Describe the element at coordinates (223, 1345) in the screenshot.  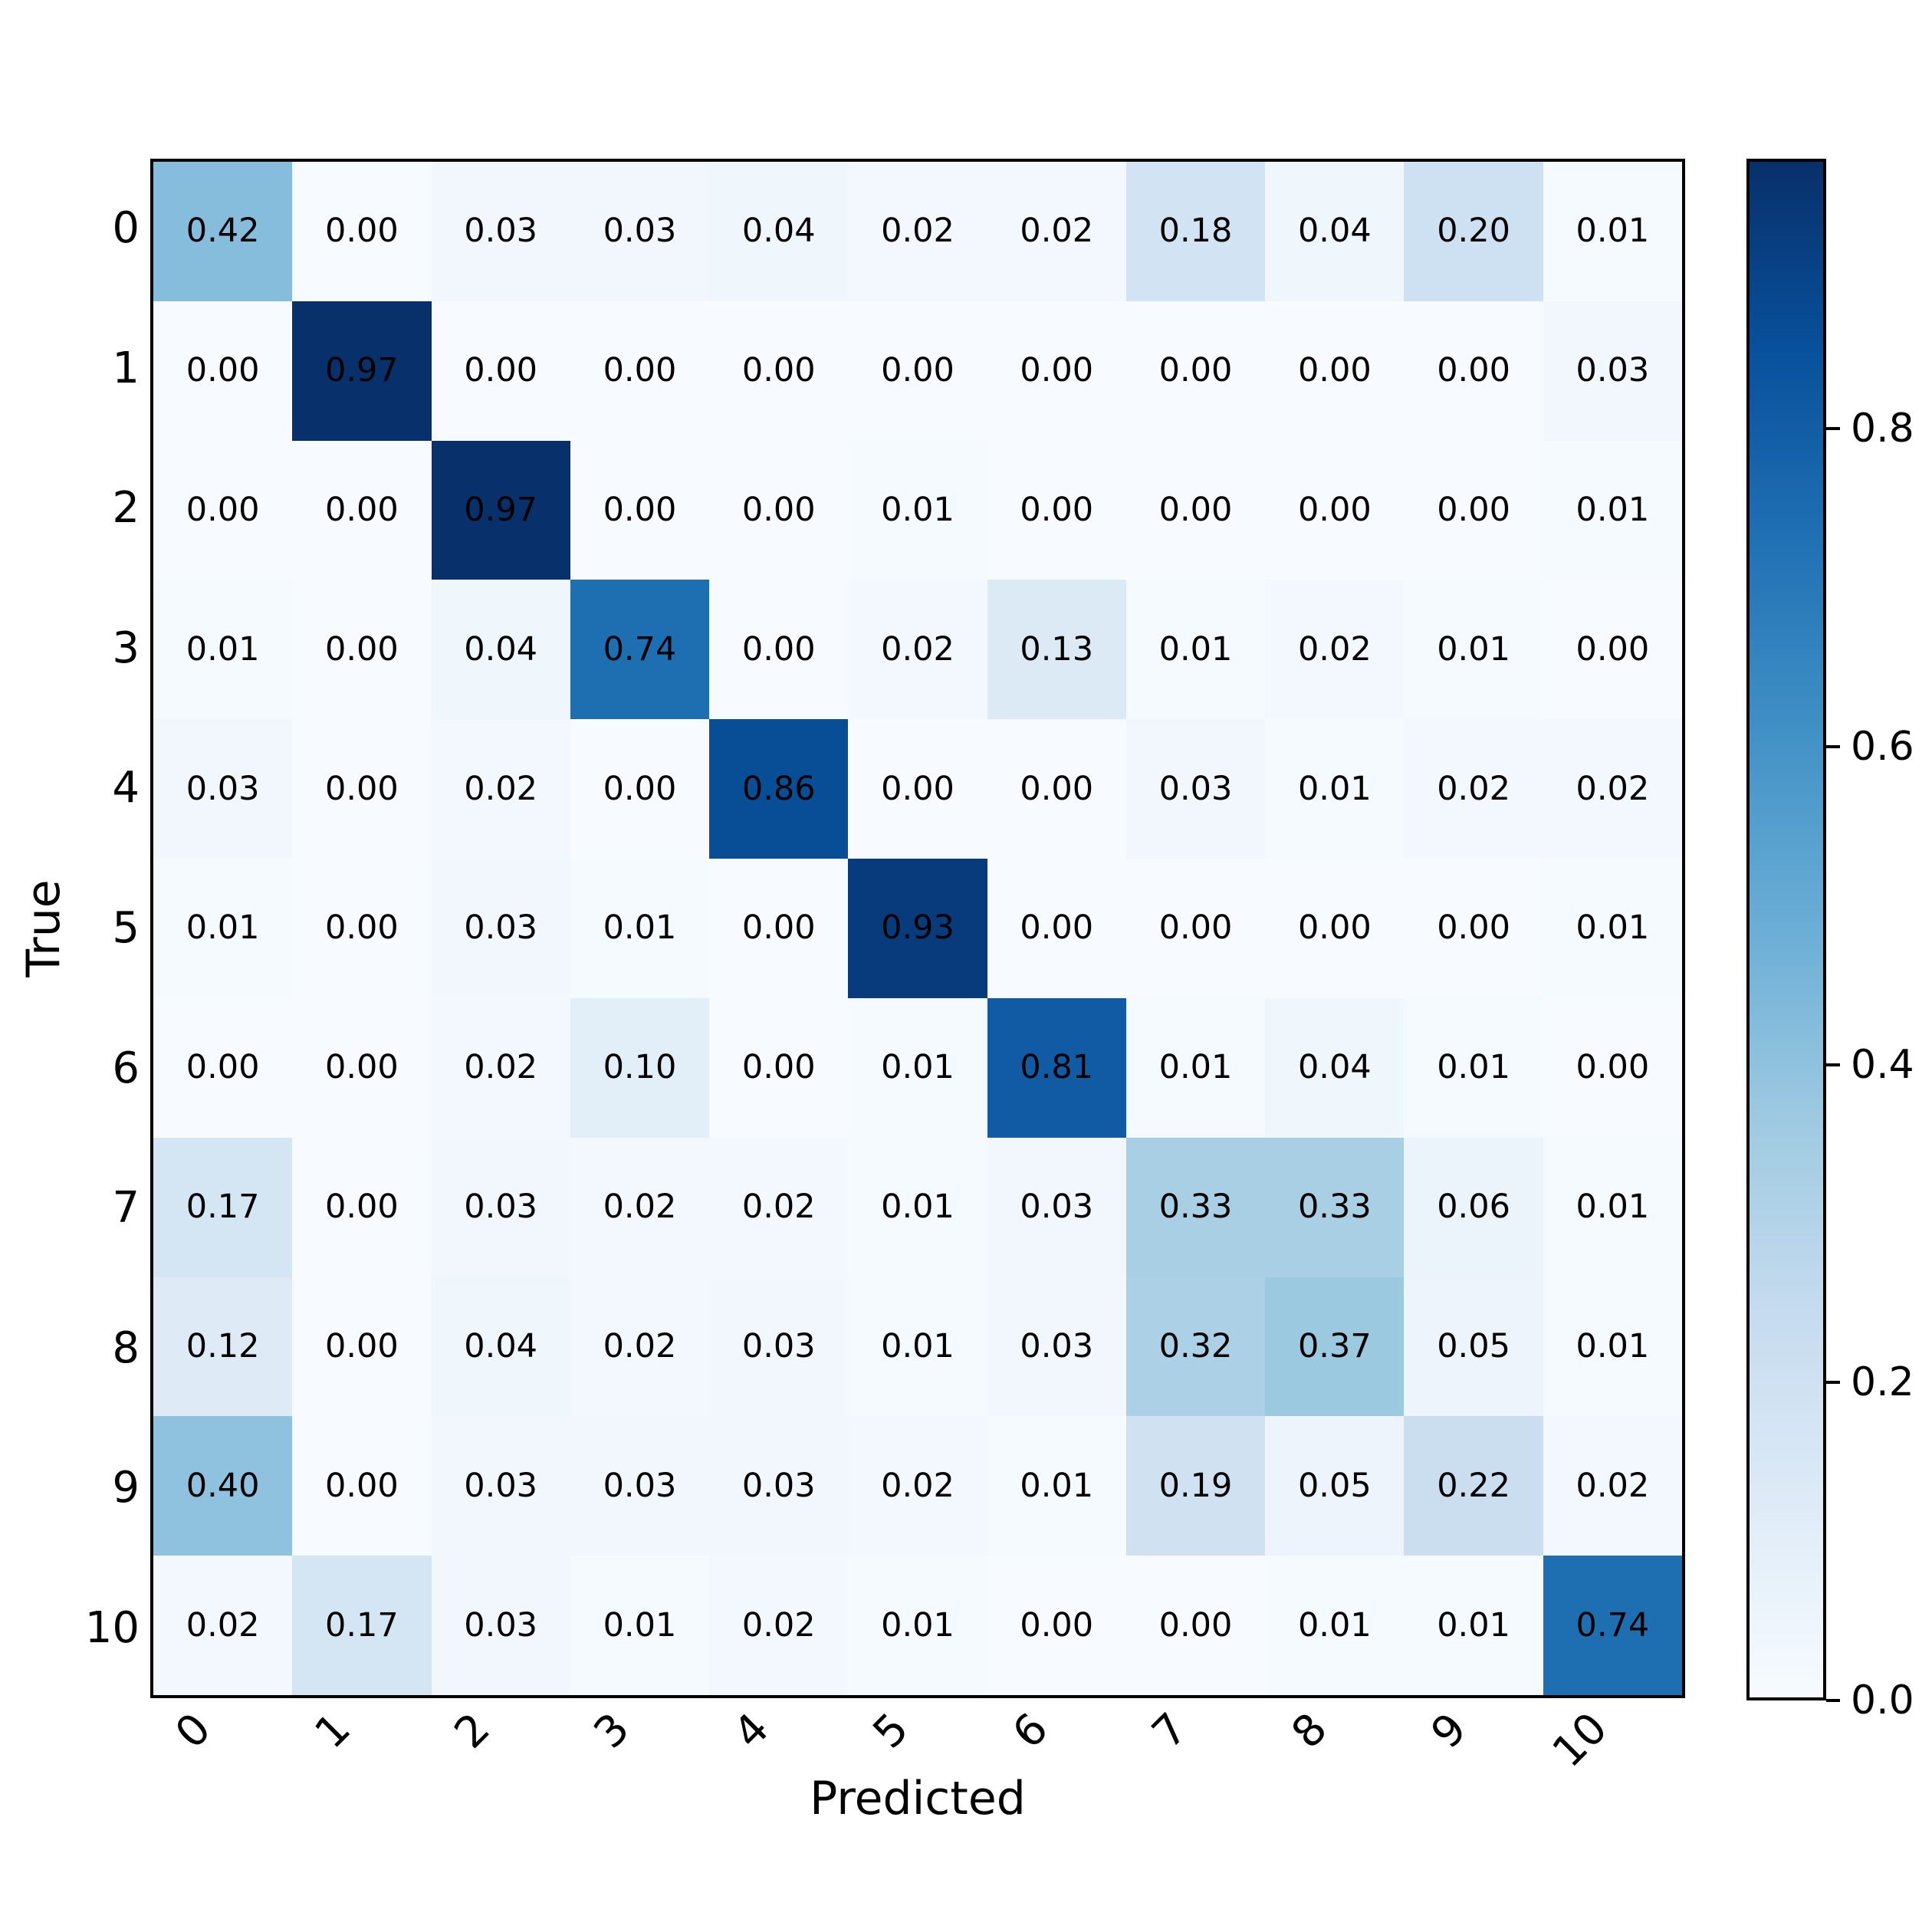
I see `heatmap-cell-value: 0.12` at that location.